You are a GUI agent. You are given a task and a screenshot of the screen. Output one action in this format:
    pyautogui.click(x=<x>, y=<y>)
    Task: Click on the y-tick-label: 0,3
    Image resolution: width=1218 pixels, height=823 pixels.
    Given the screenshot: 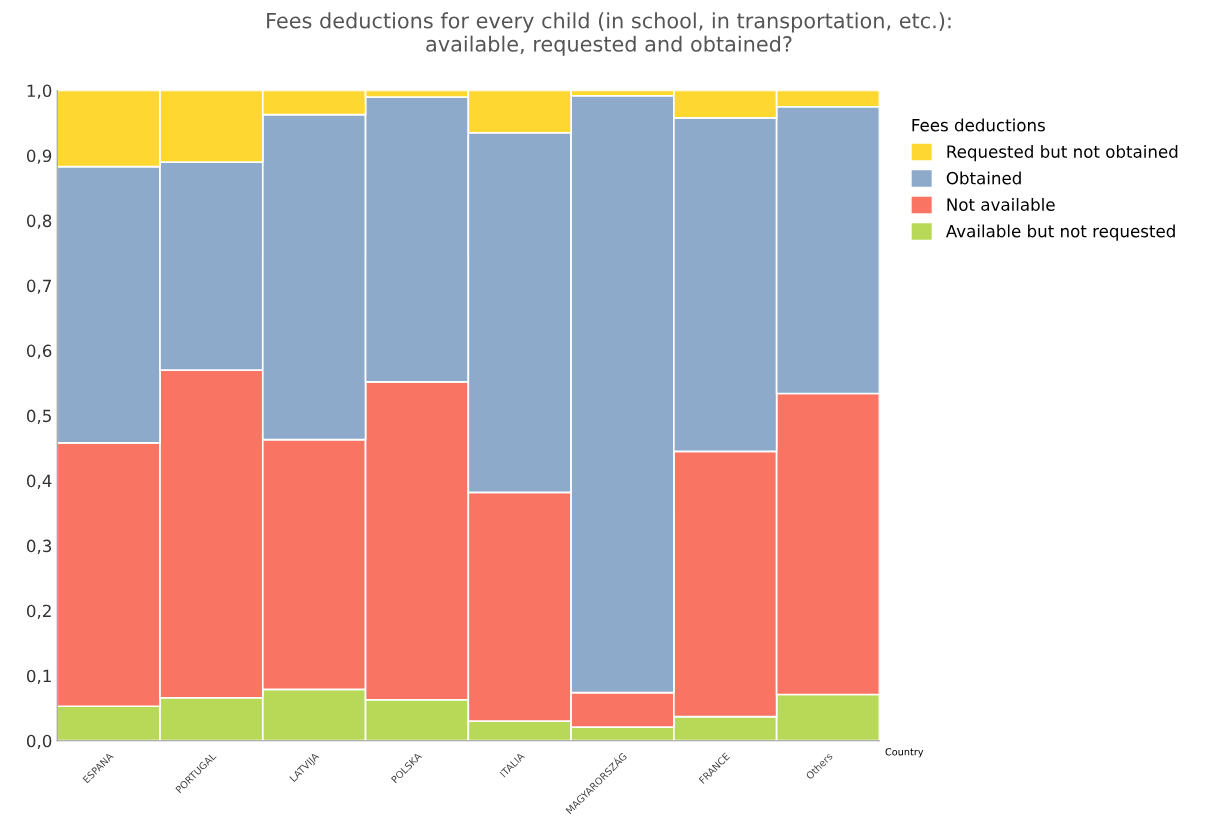 What is the action you would take?
    pyautogui.click(x=39, y=546)
    